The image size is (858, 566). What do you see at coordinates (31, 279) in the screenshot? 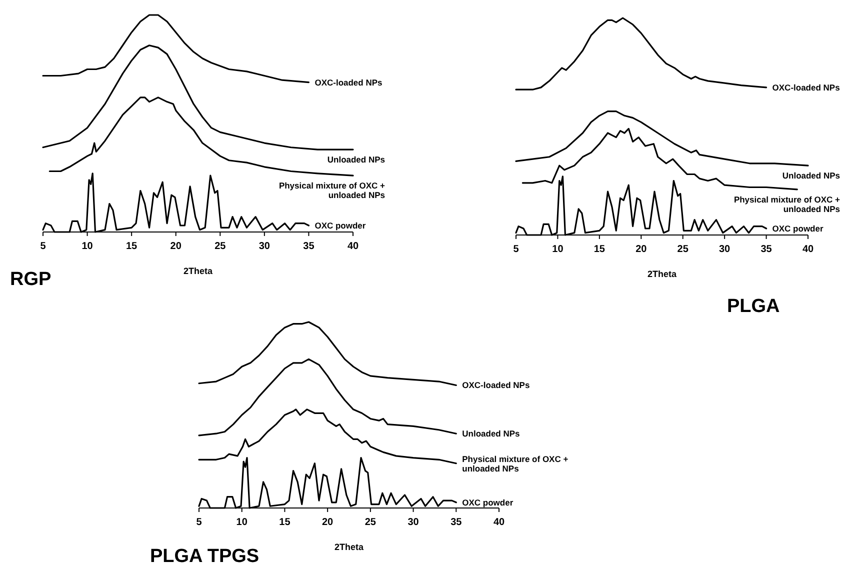
I see `text: RGP` at bounding box center [31, 279].